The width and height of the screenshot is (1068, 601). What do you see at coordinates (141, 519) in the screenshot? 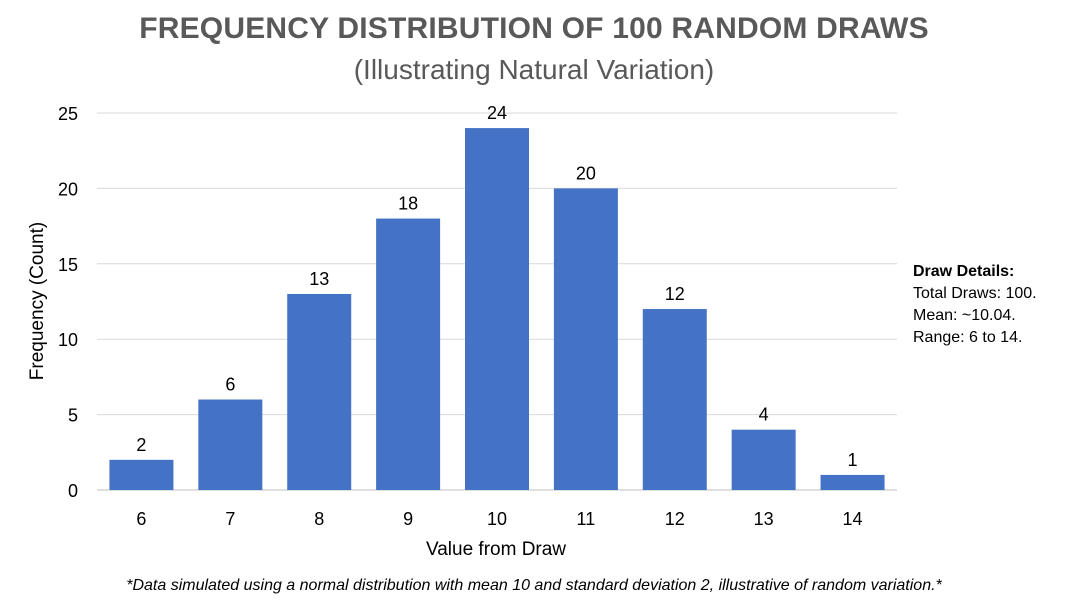
I see `x-tick-label: 6` at bounding box center [141, 519].